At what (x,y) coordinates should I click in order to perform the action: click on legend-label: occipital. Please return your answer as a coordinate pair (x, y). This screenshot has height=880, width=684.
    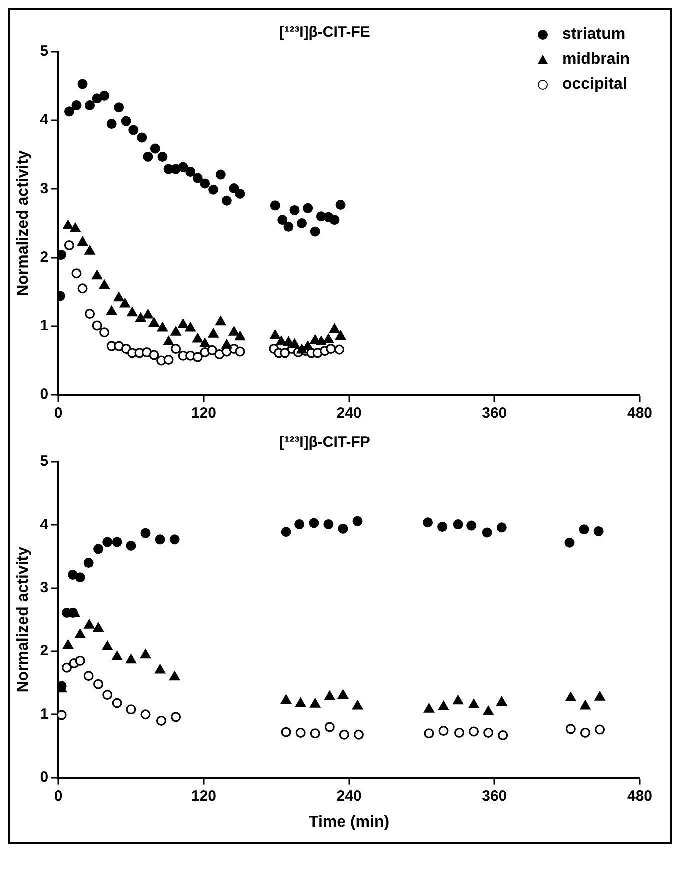
    Looking at the image, I should click on (595, 85).